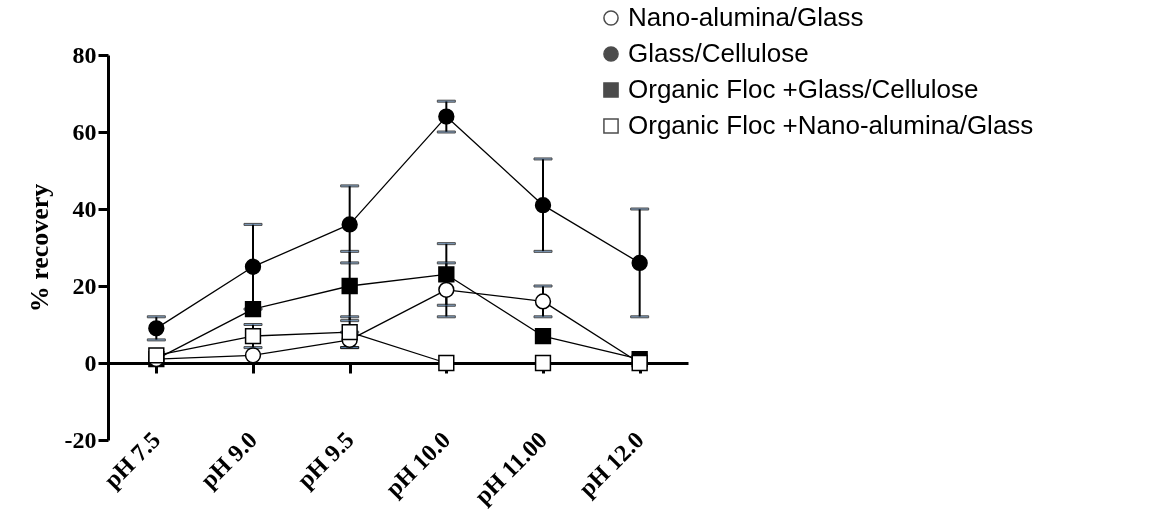 The image size is (1169, 512). I want to click on y-tick-label: -20, so click(80, 439).